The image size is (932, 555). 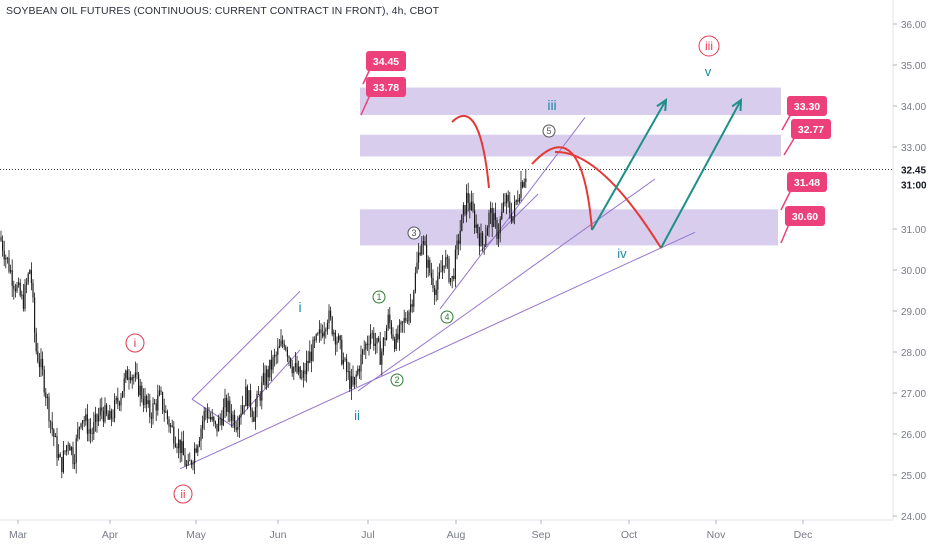 I want to click on y-tick-label: 30.00, so click(x=913, y=271).